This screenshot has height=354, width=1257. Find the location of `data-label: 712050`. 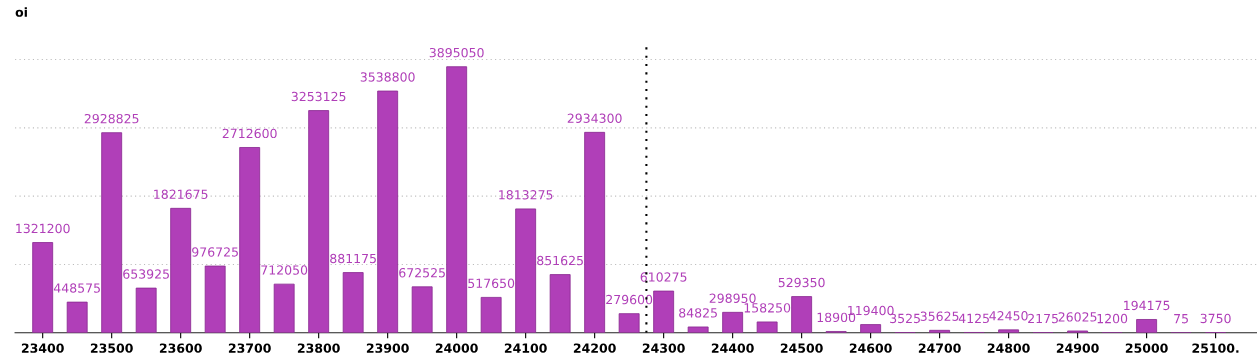

data-label: 712050 is located at coordinates (284, 270).